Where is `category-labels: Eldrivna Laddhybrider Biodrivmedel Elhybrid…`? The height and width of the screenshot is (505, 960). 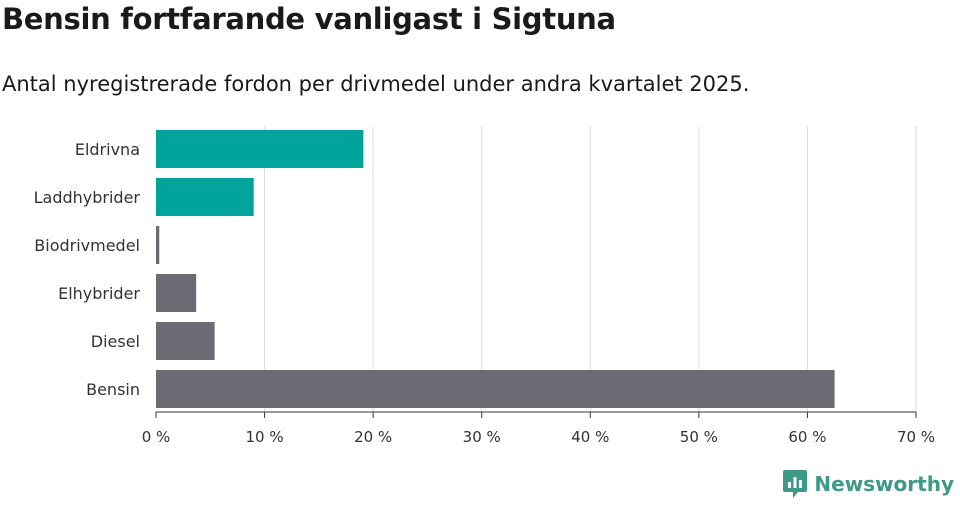 category-labels: Eldrivna Laddhybrider Biodrivmedel Elhybrid… is located at coordinates (87, 269).